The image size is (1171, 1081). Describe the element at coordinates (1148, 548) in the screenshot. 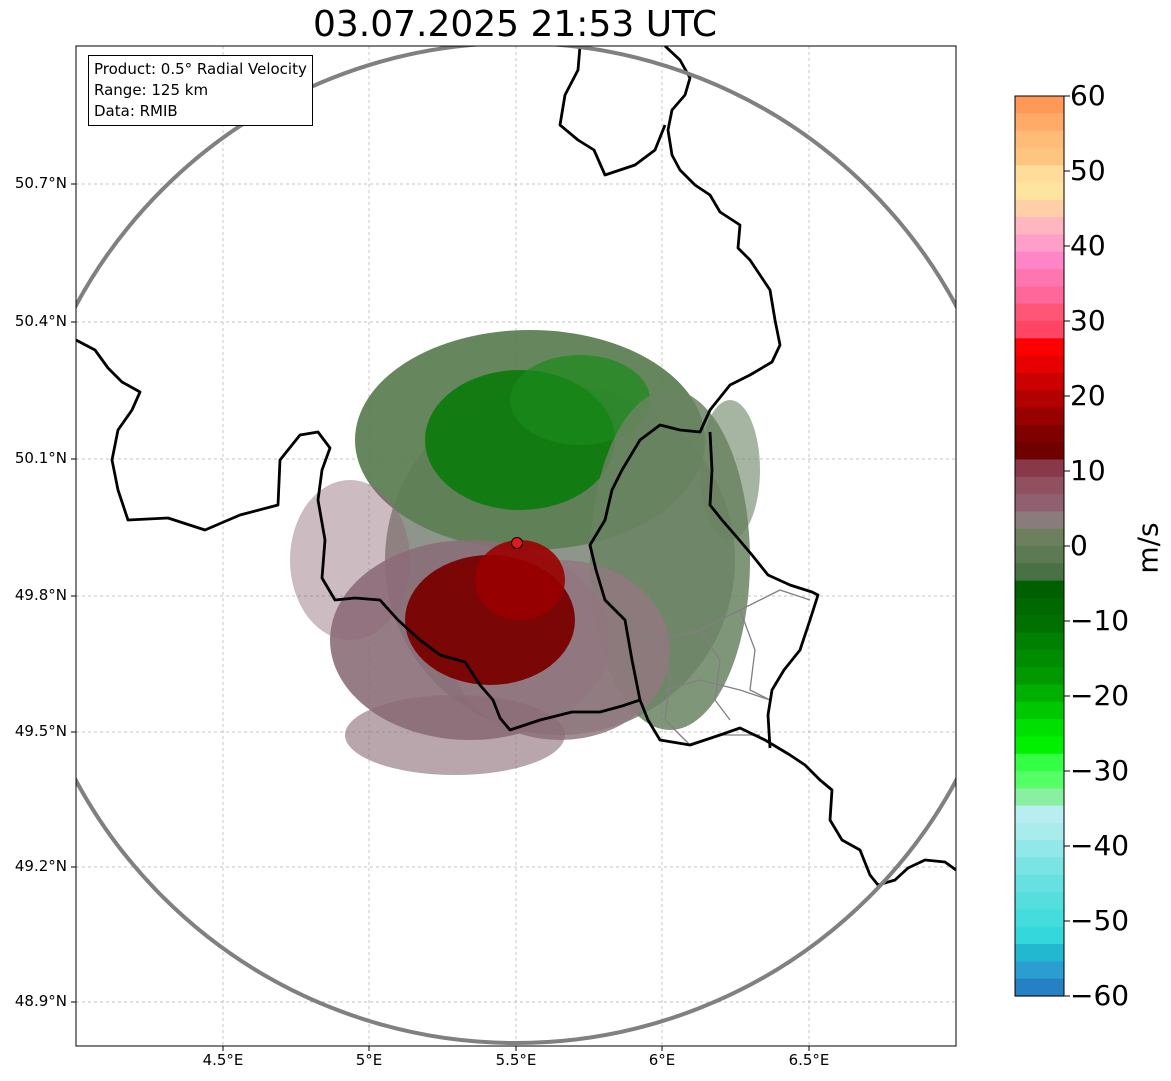

I see `colorbar-unit-label: m/s` at that location.